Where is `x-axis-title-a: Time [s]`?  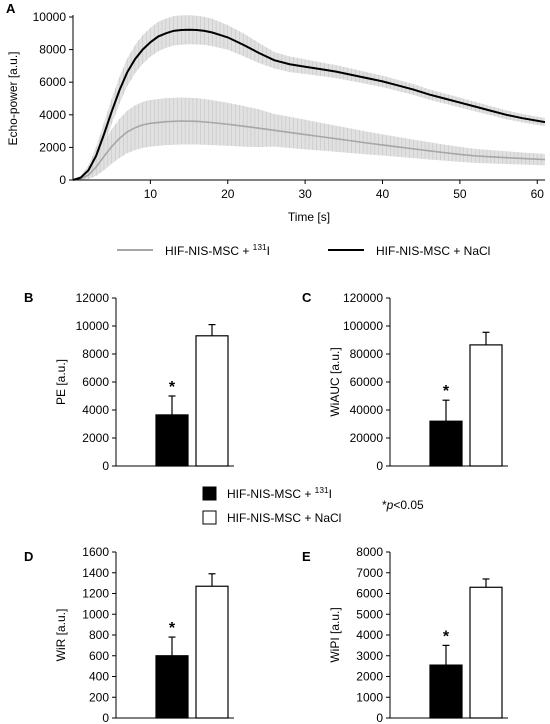 x-axis-title-a: Time [s] is located at coordinates (309, 217).